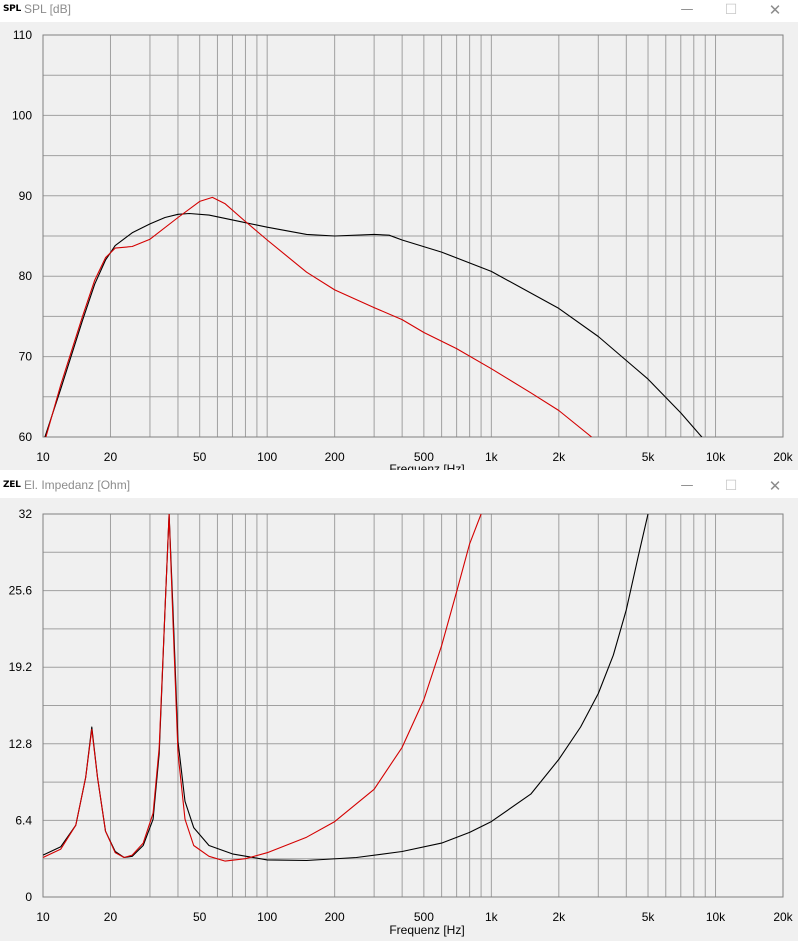 This screenshot has height=941, width=798. I want to click on impedance-y-tick-label: 6.4, so click(23, 820).